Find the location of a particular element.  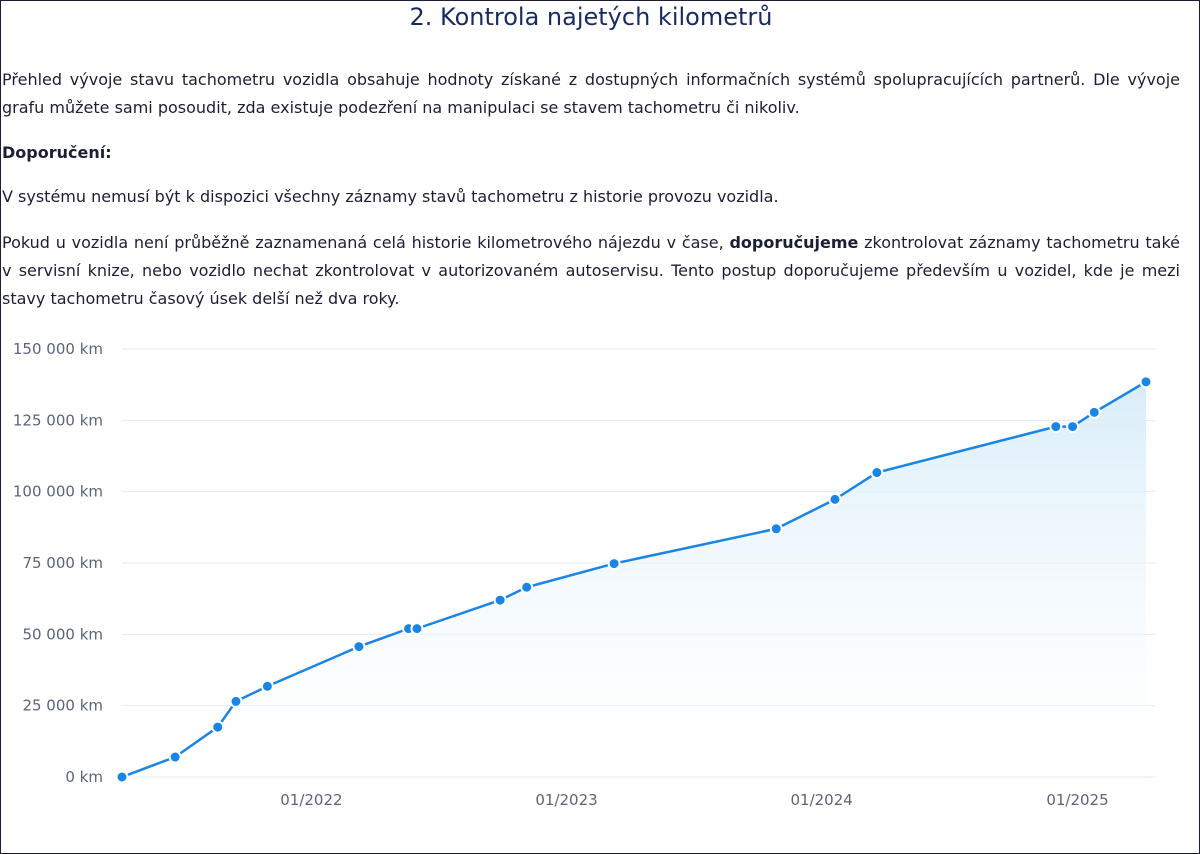

y-tick-label: 125 000 km is located at coordinates (58, 420).